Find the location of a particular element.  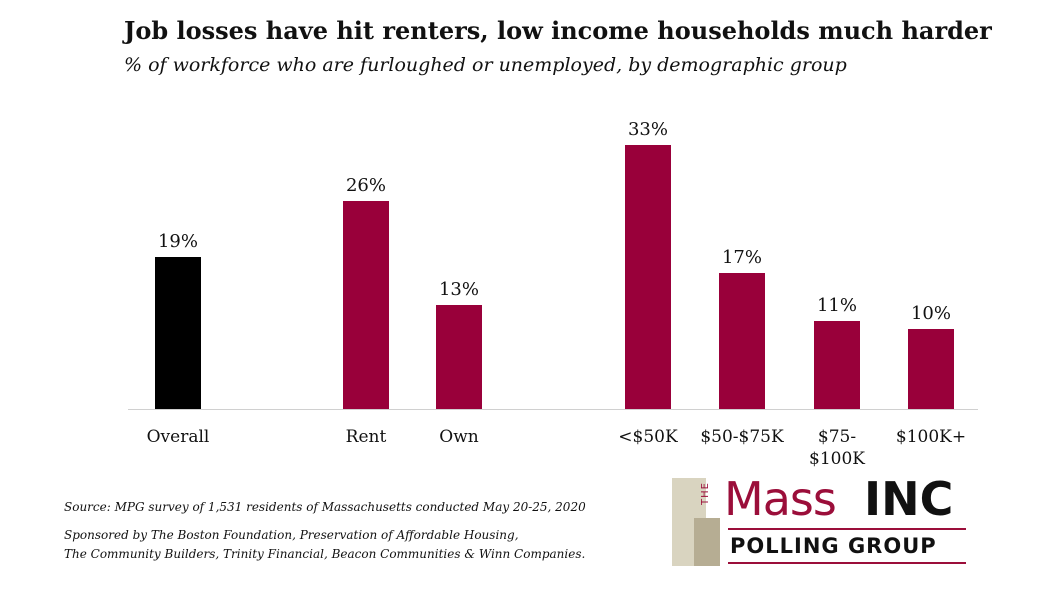

category-label-5: $75-$100K is located at coordinates (837, 448).